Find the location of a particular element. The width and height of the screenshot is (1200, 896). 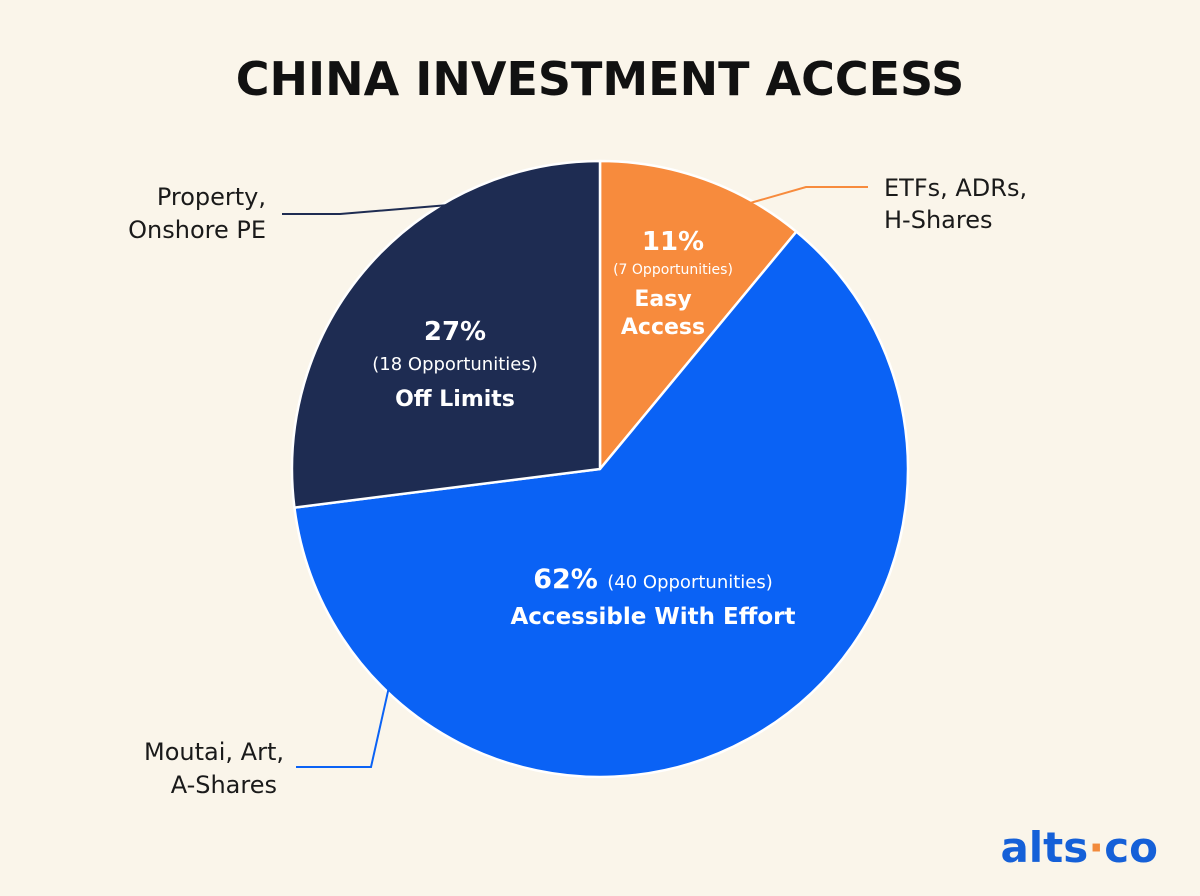

leader-line-off-limits is located at coordinates (371, 209).